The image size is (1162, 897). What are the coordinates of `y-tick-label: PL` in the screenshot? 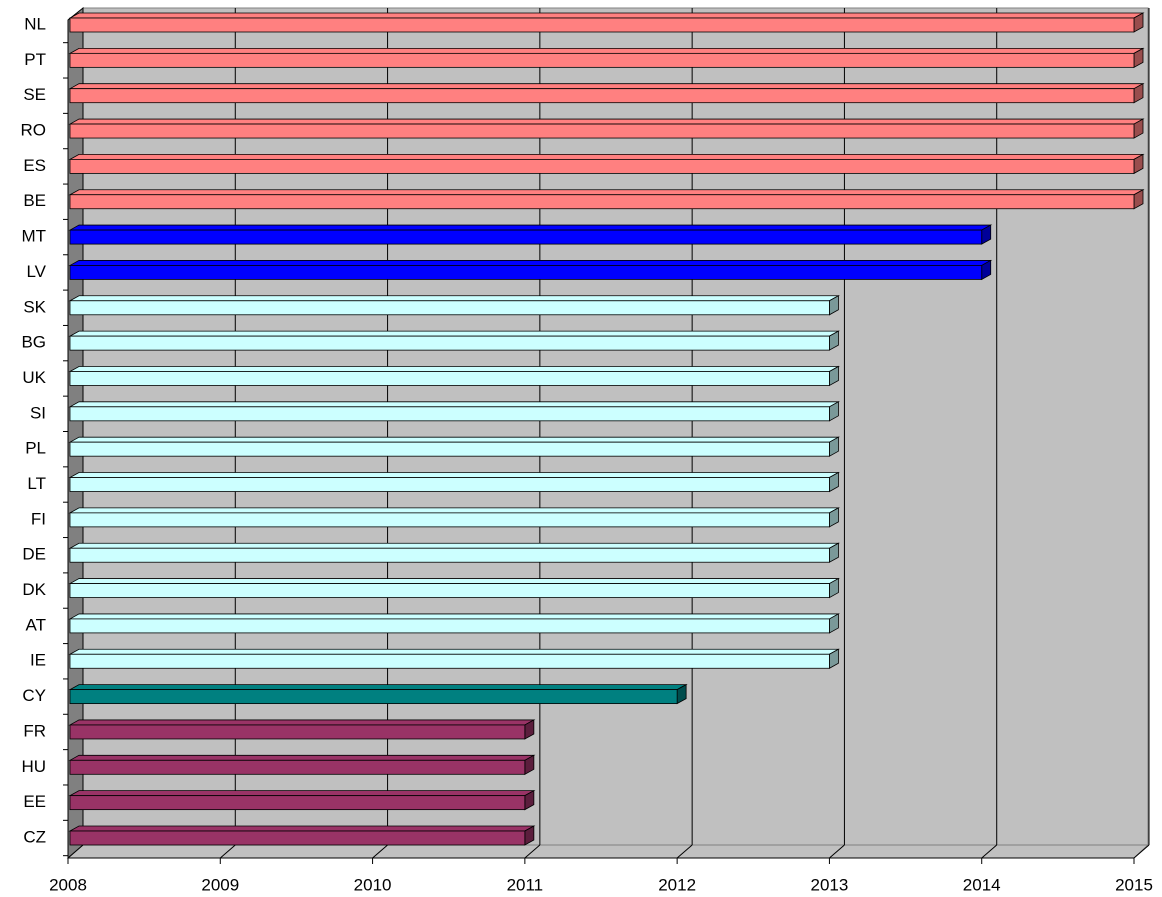 It's located at (35, 448).